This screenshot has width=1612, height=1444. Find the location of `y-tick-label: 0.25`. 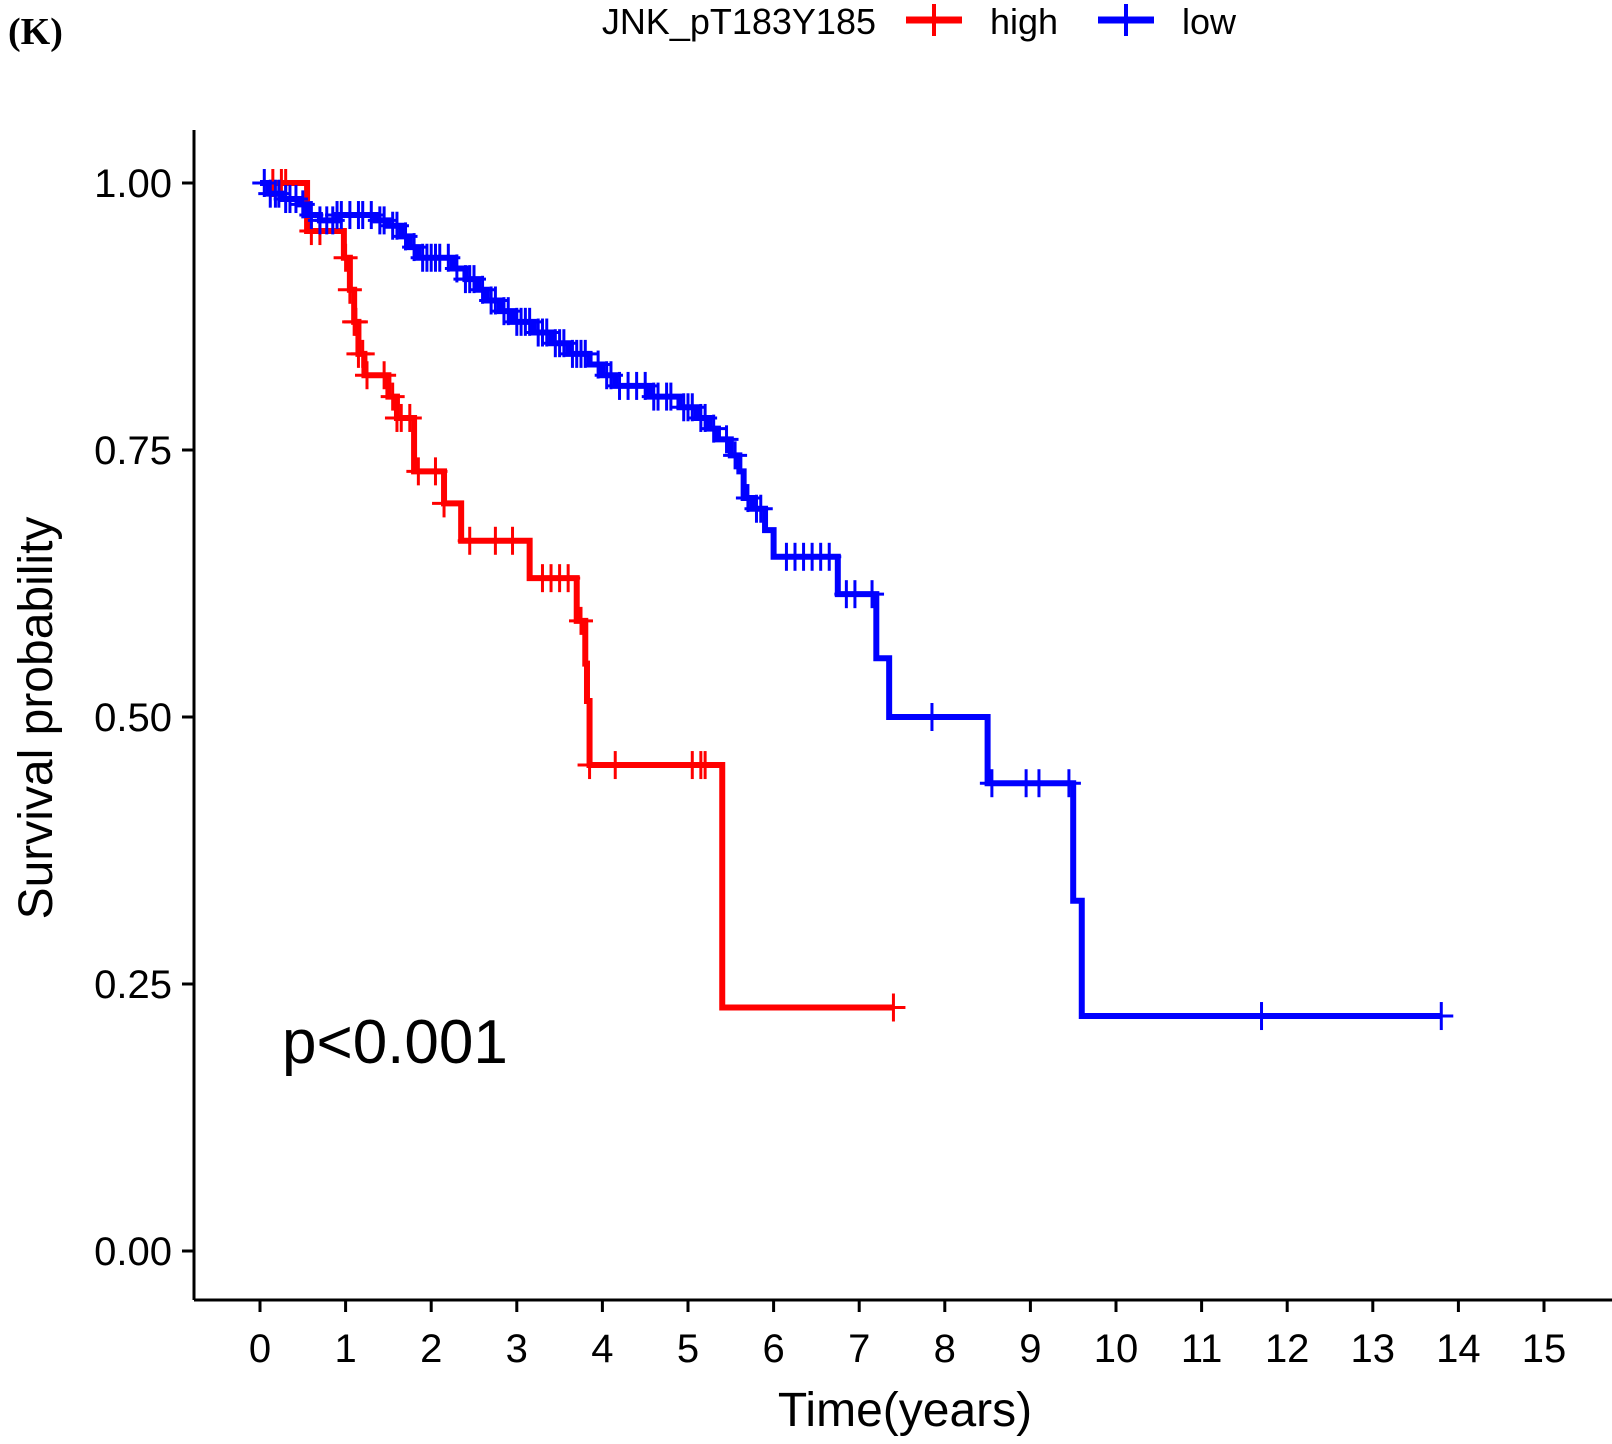

y-tick-label: 0.25 is located at coordinates (133, 985).